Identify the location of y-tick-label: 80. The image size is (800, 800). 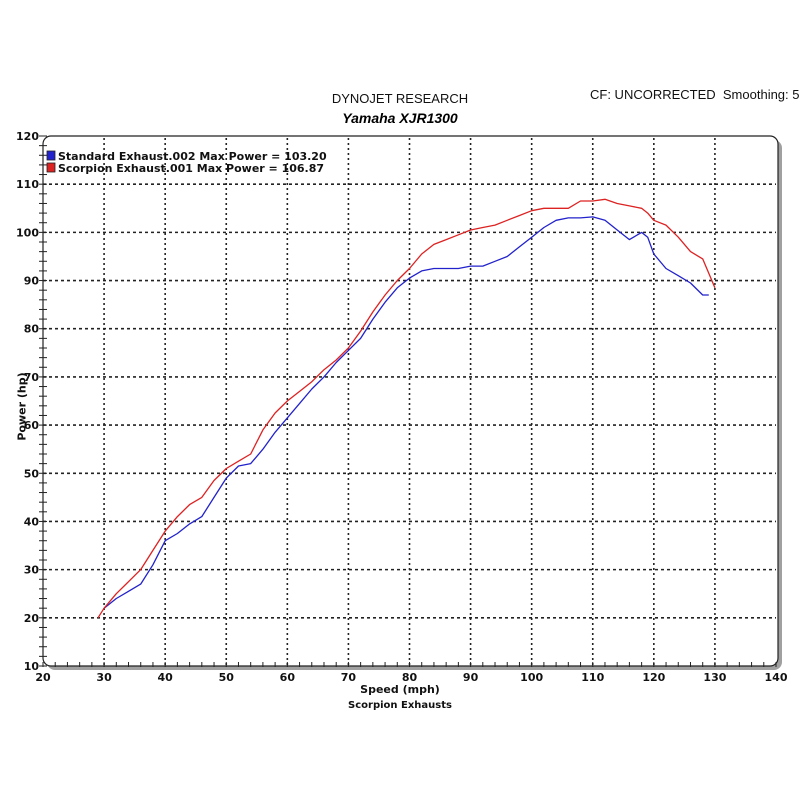
(32, 329).